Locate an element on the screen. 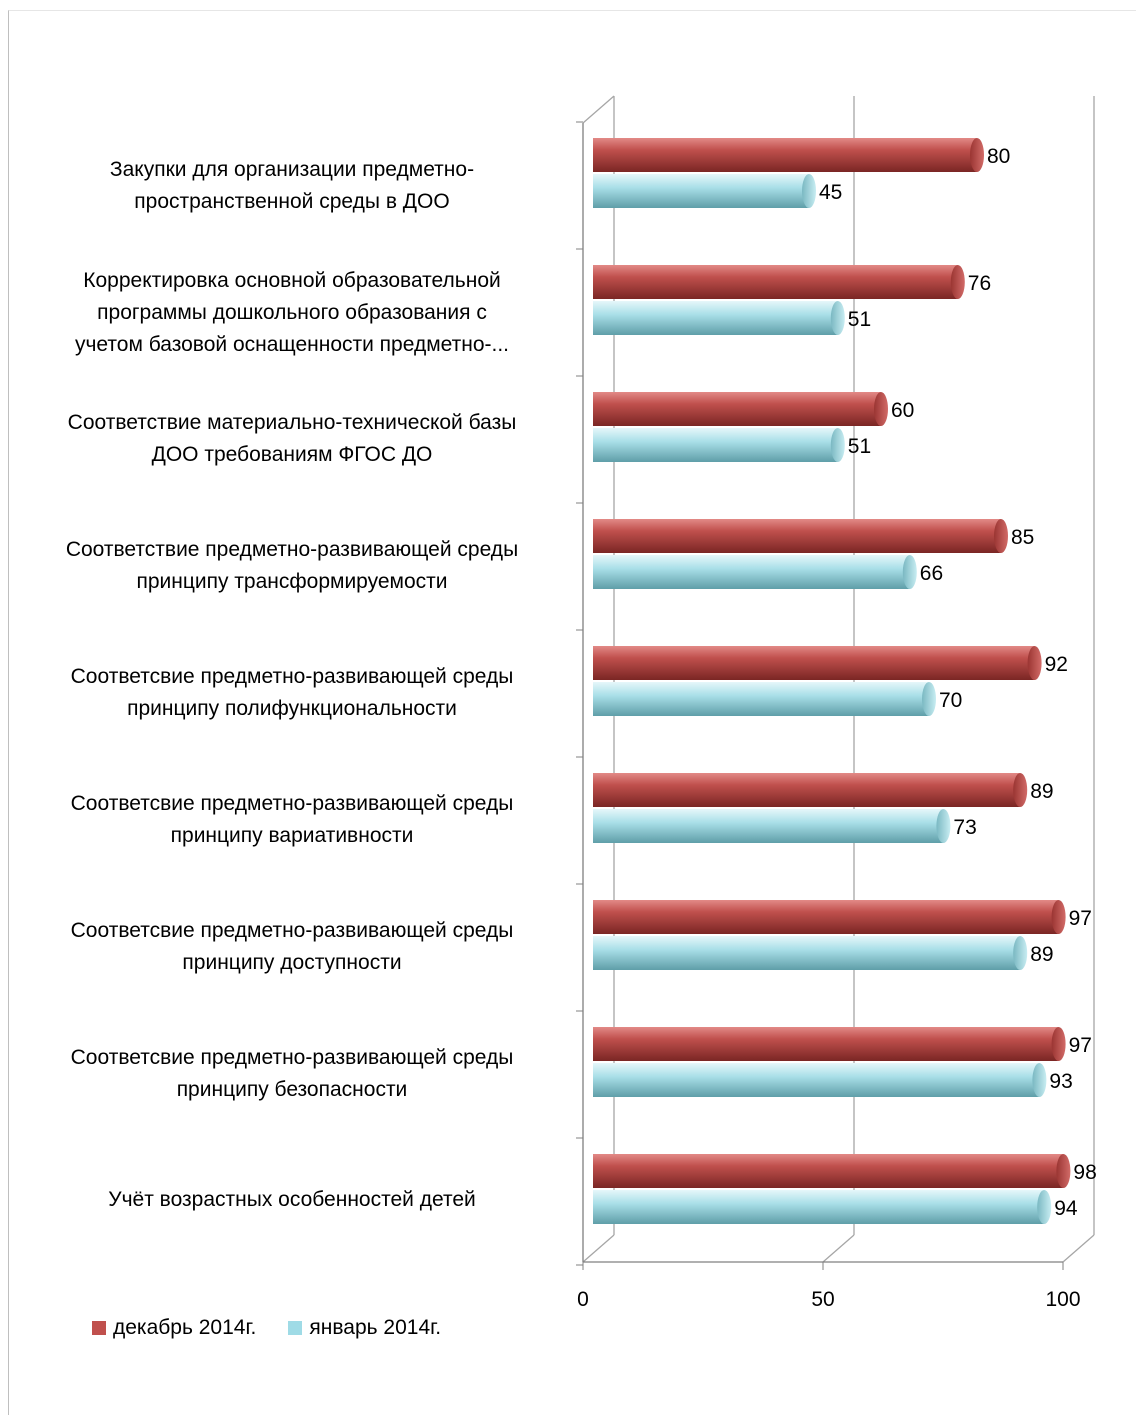  x-tick-label: 50 is located at coordinates (822, 1299).